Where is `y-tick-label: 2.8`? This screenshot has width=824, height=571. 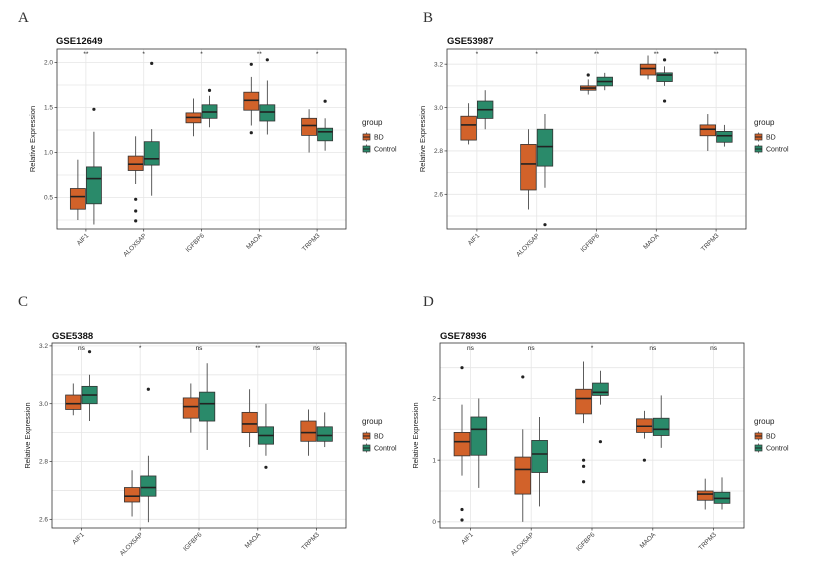 y-tick-label: 2.8 is located at coordinates (43, 462).